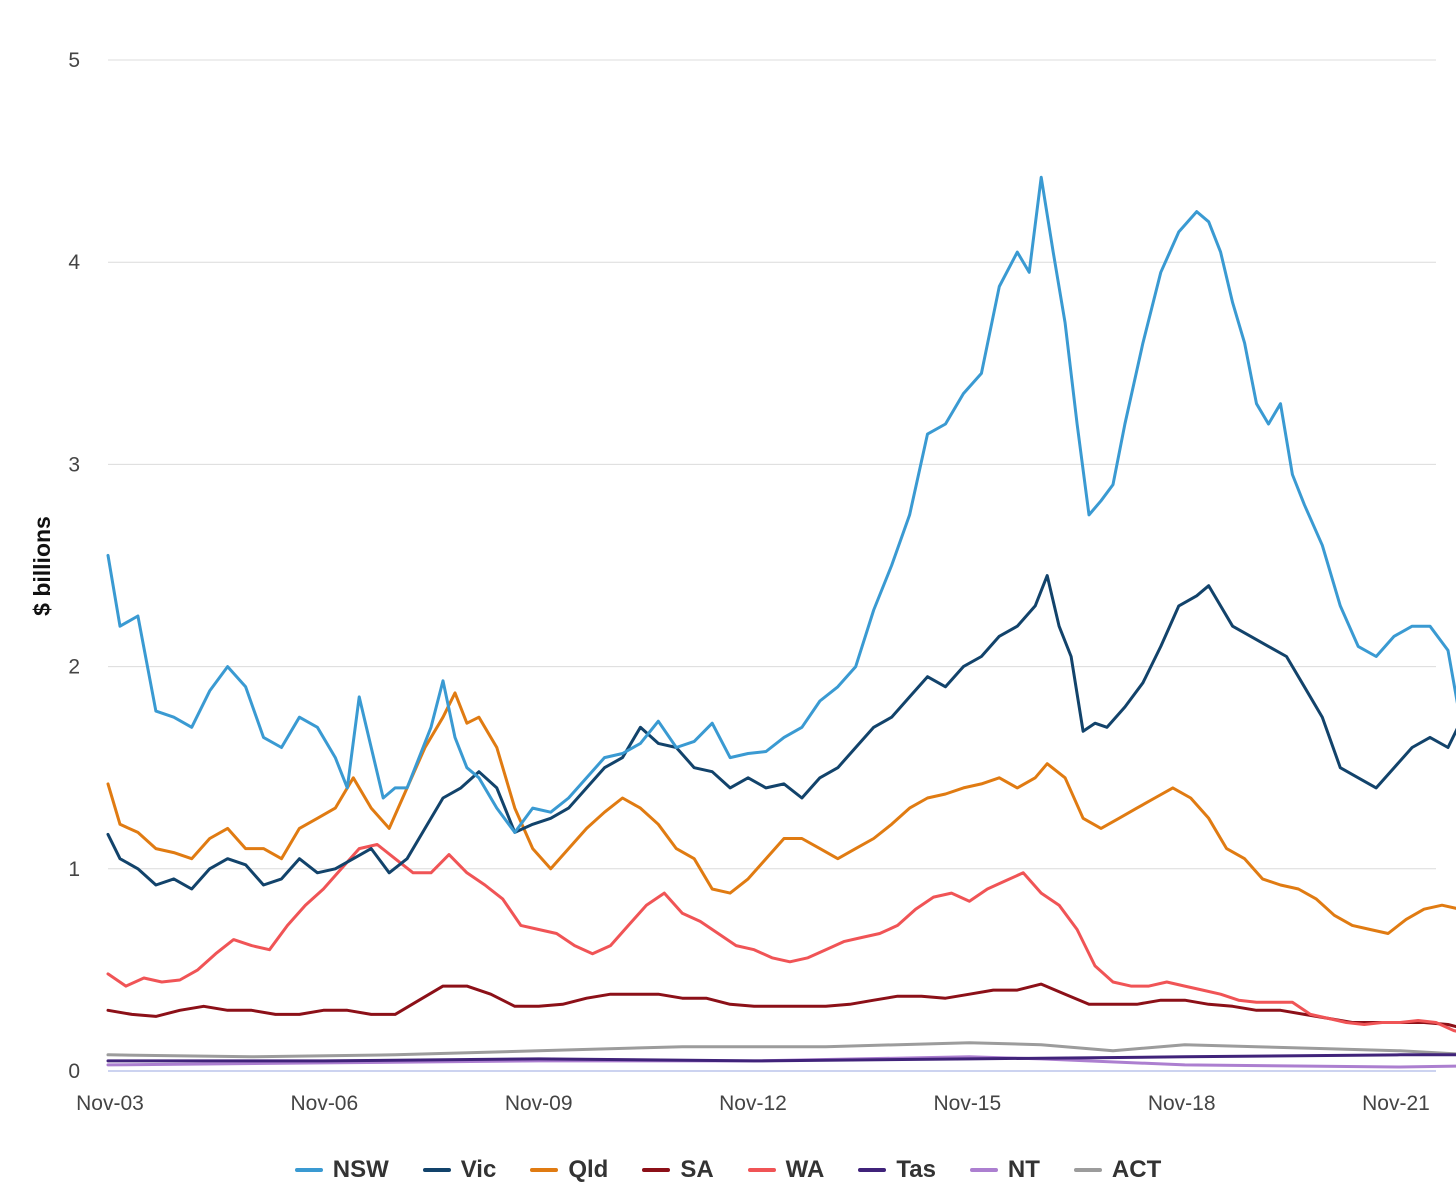 This screenshot has height=1195, width=1456. I want to click on x-tick-label: Nov-09, so click(539, 1103).